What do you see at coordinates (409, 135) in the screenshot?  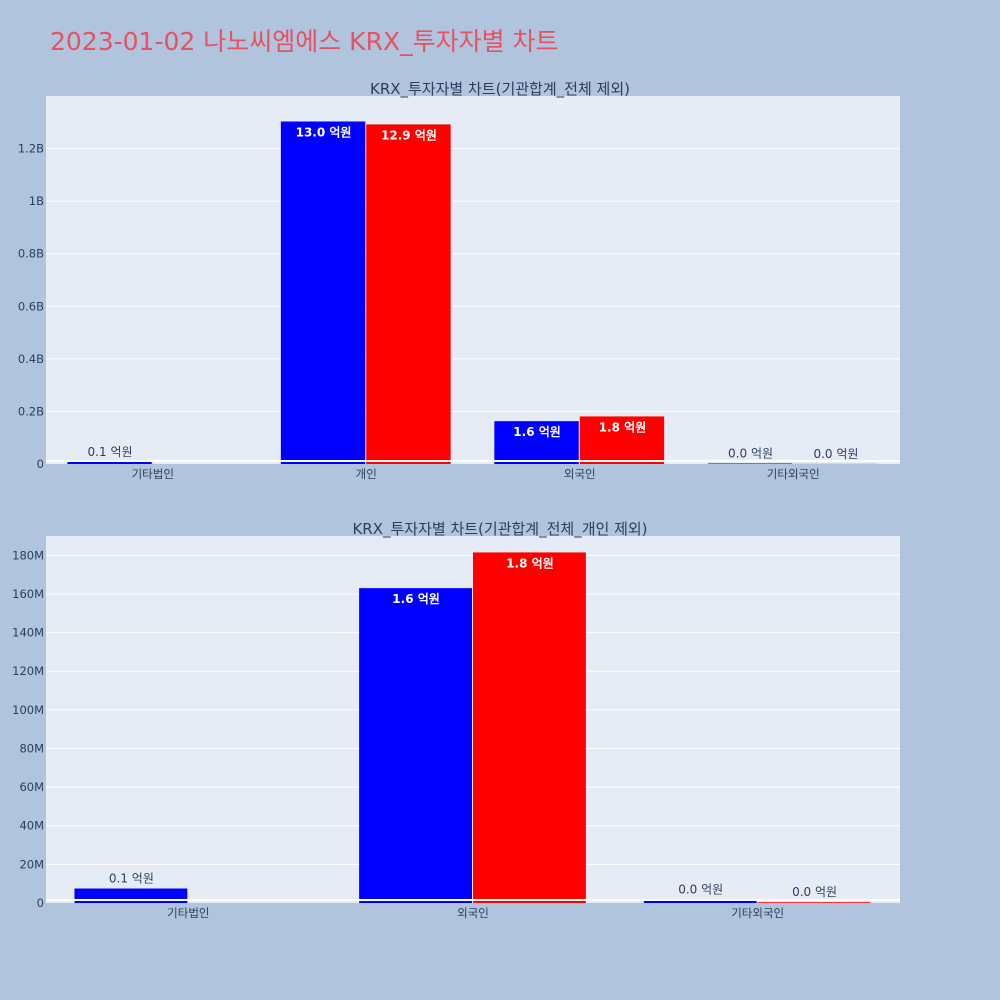 I see `data-label: 12.9 억원` at bounding box center [409, 135].